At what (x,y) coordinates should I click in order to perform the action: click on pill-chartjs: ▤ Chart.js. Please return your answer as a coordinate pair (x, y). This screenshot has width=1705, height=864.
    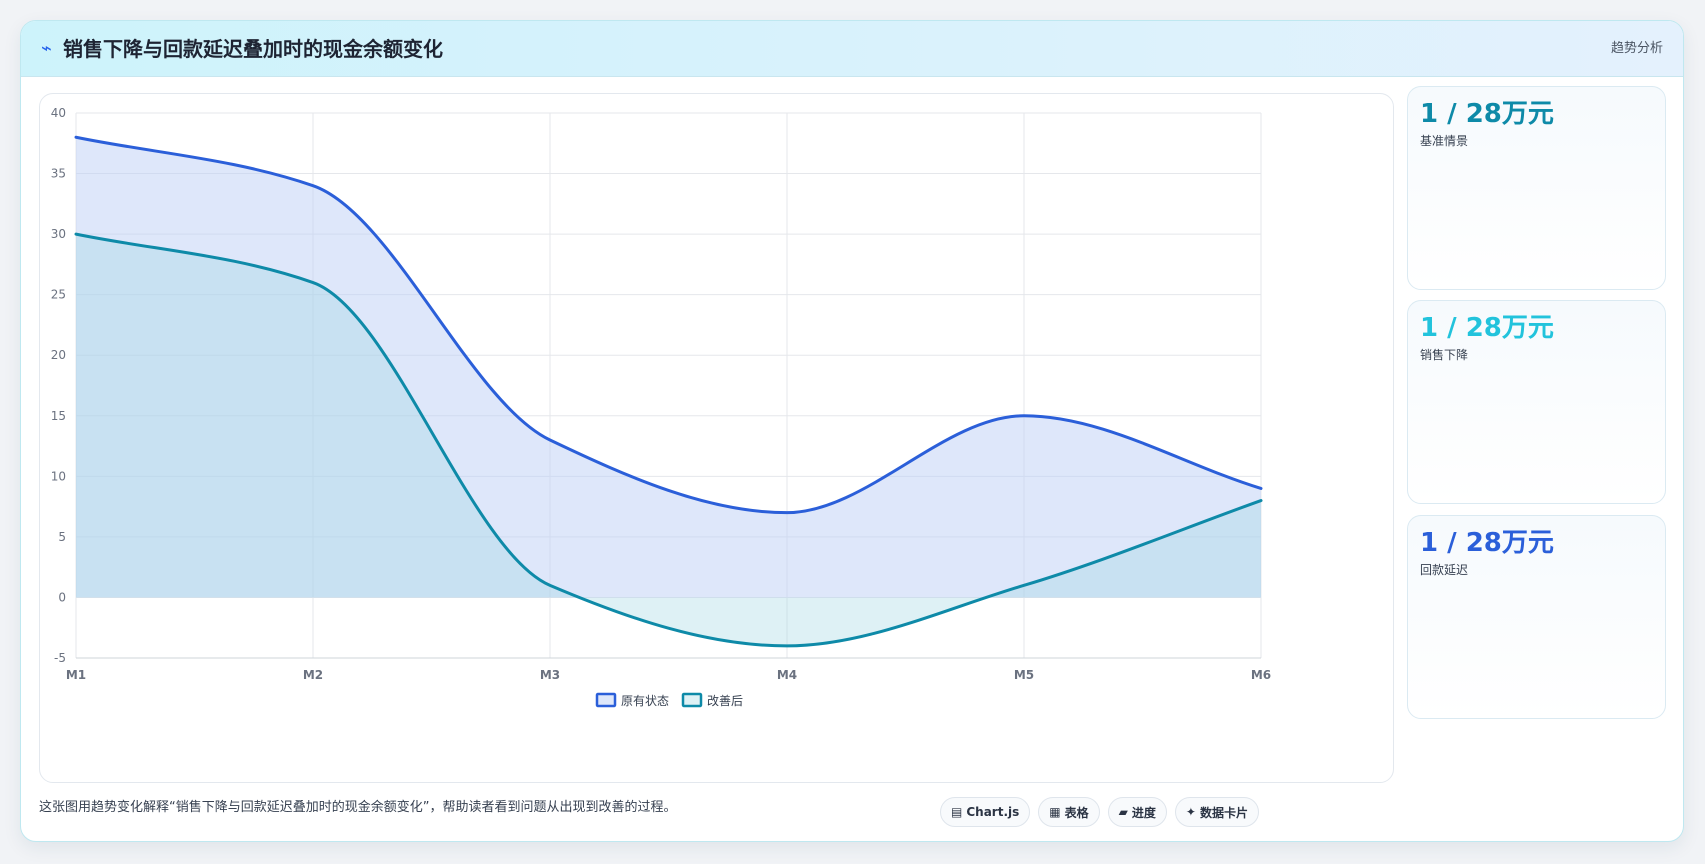
    Looking at the image, I should click on (985, 812).